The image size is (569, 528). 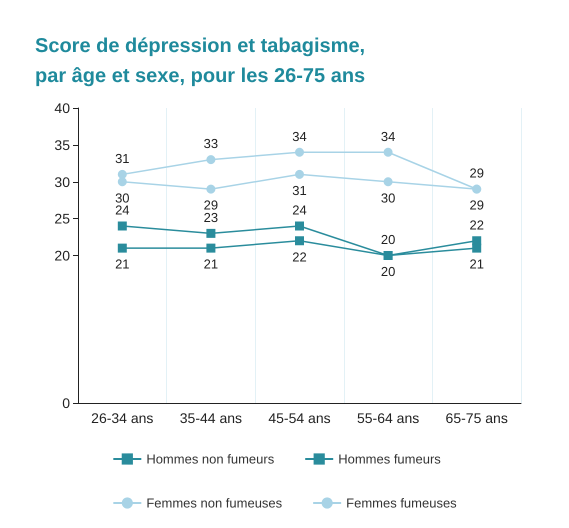 I want to click on legend-label: Femmes non fumeuses, so click(x=214, y=503).